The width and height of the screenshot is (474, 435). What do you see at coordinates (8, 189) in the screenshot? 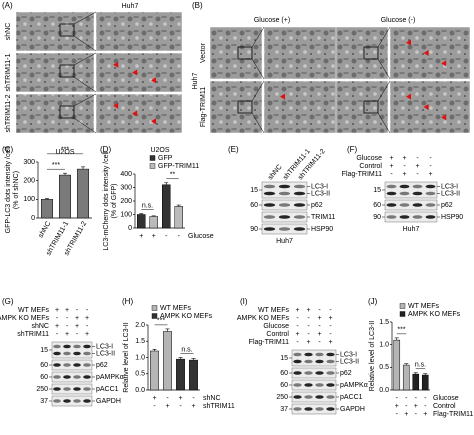
I see `y-axis-label: GFP-LC3 dots intensity /cell` at bounding box center [8, 189].